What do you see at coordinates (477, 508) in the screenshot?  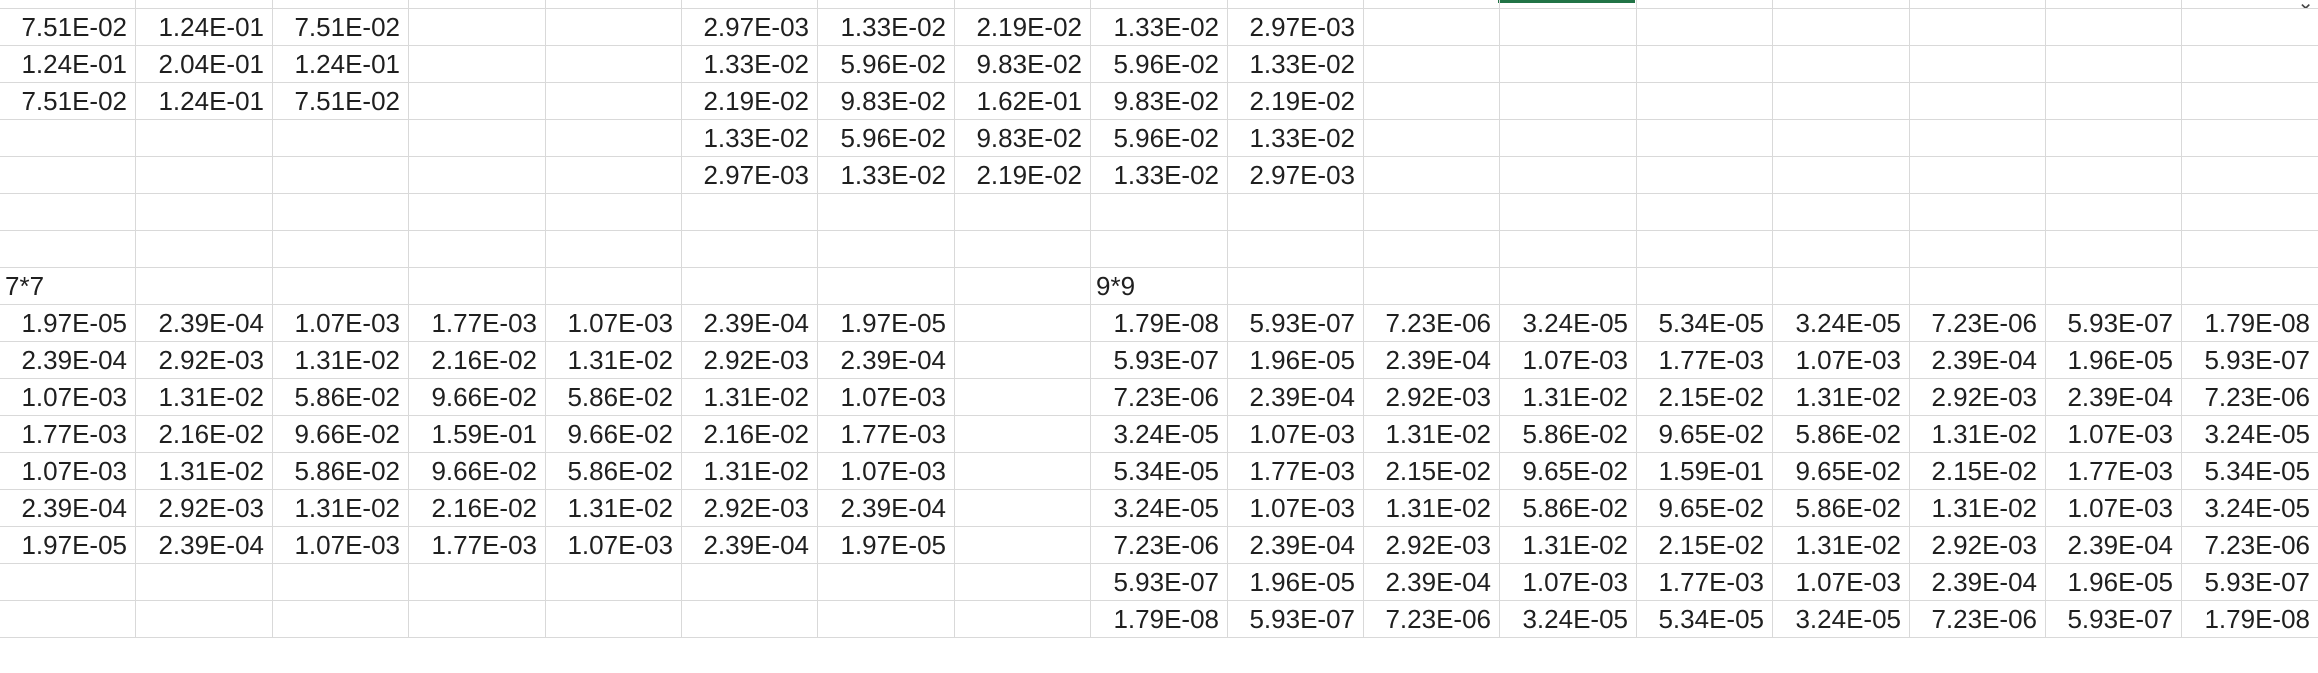 I see `kernel-value-cell: 2.16E-02` at bounding box center [477, 508].